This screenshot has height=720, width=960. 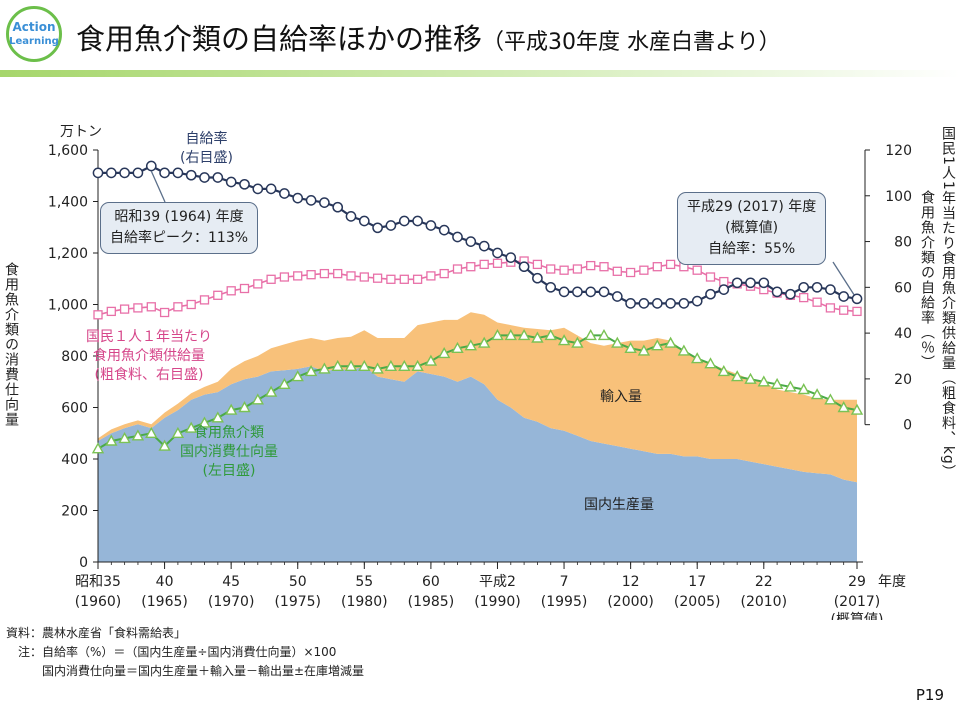 I want to click on x-tick-extra-2017: (概算値), so click(x=857, y=616).